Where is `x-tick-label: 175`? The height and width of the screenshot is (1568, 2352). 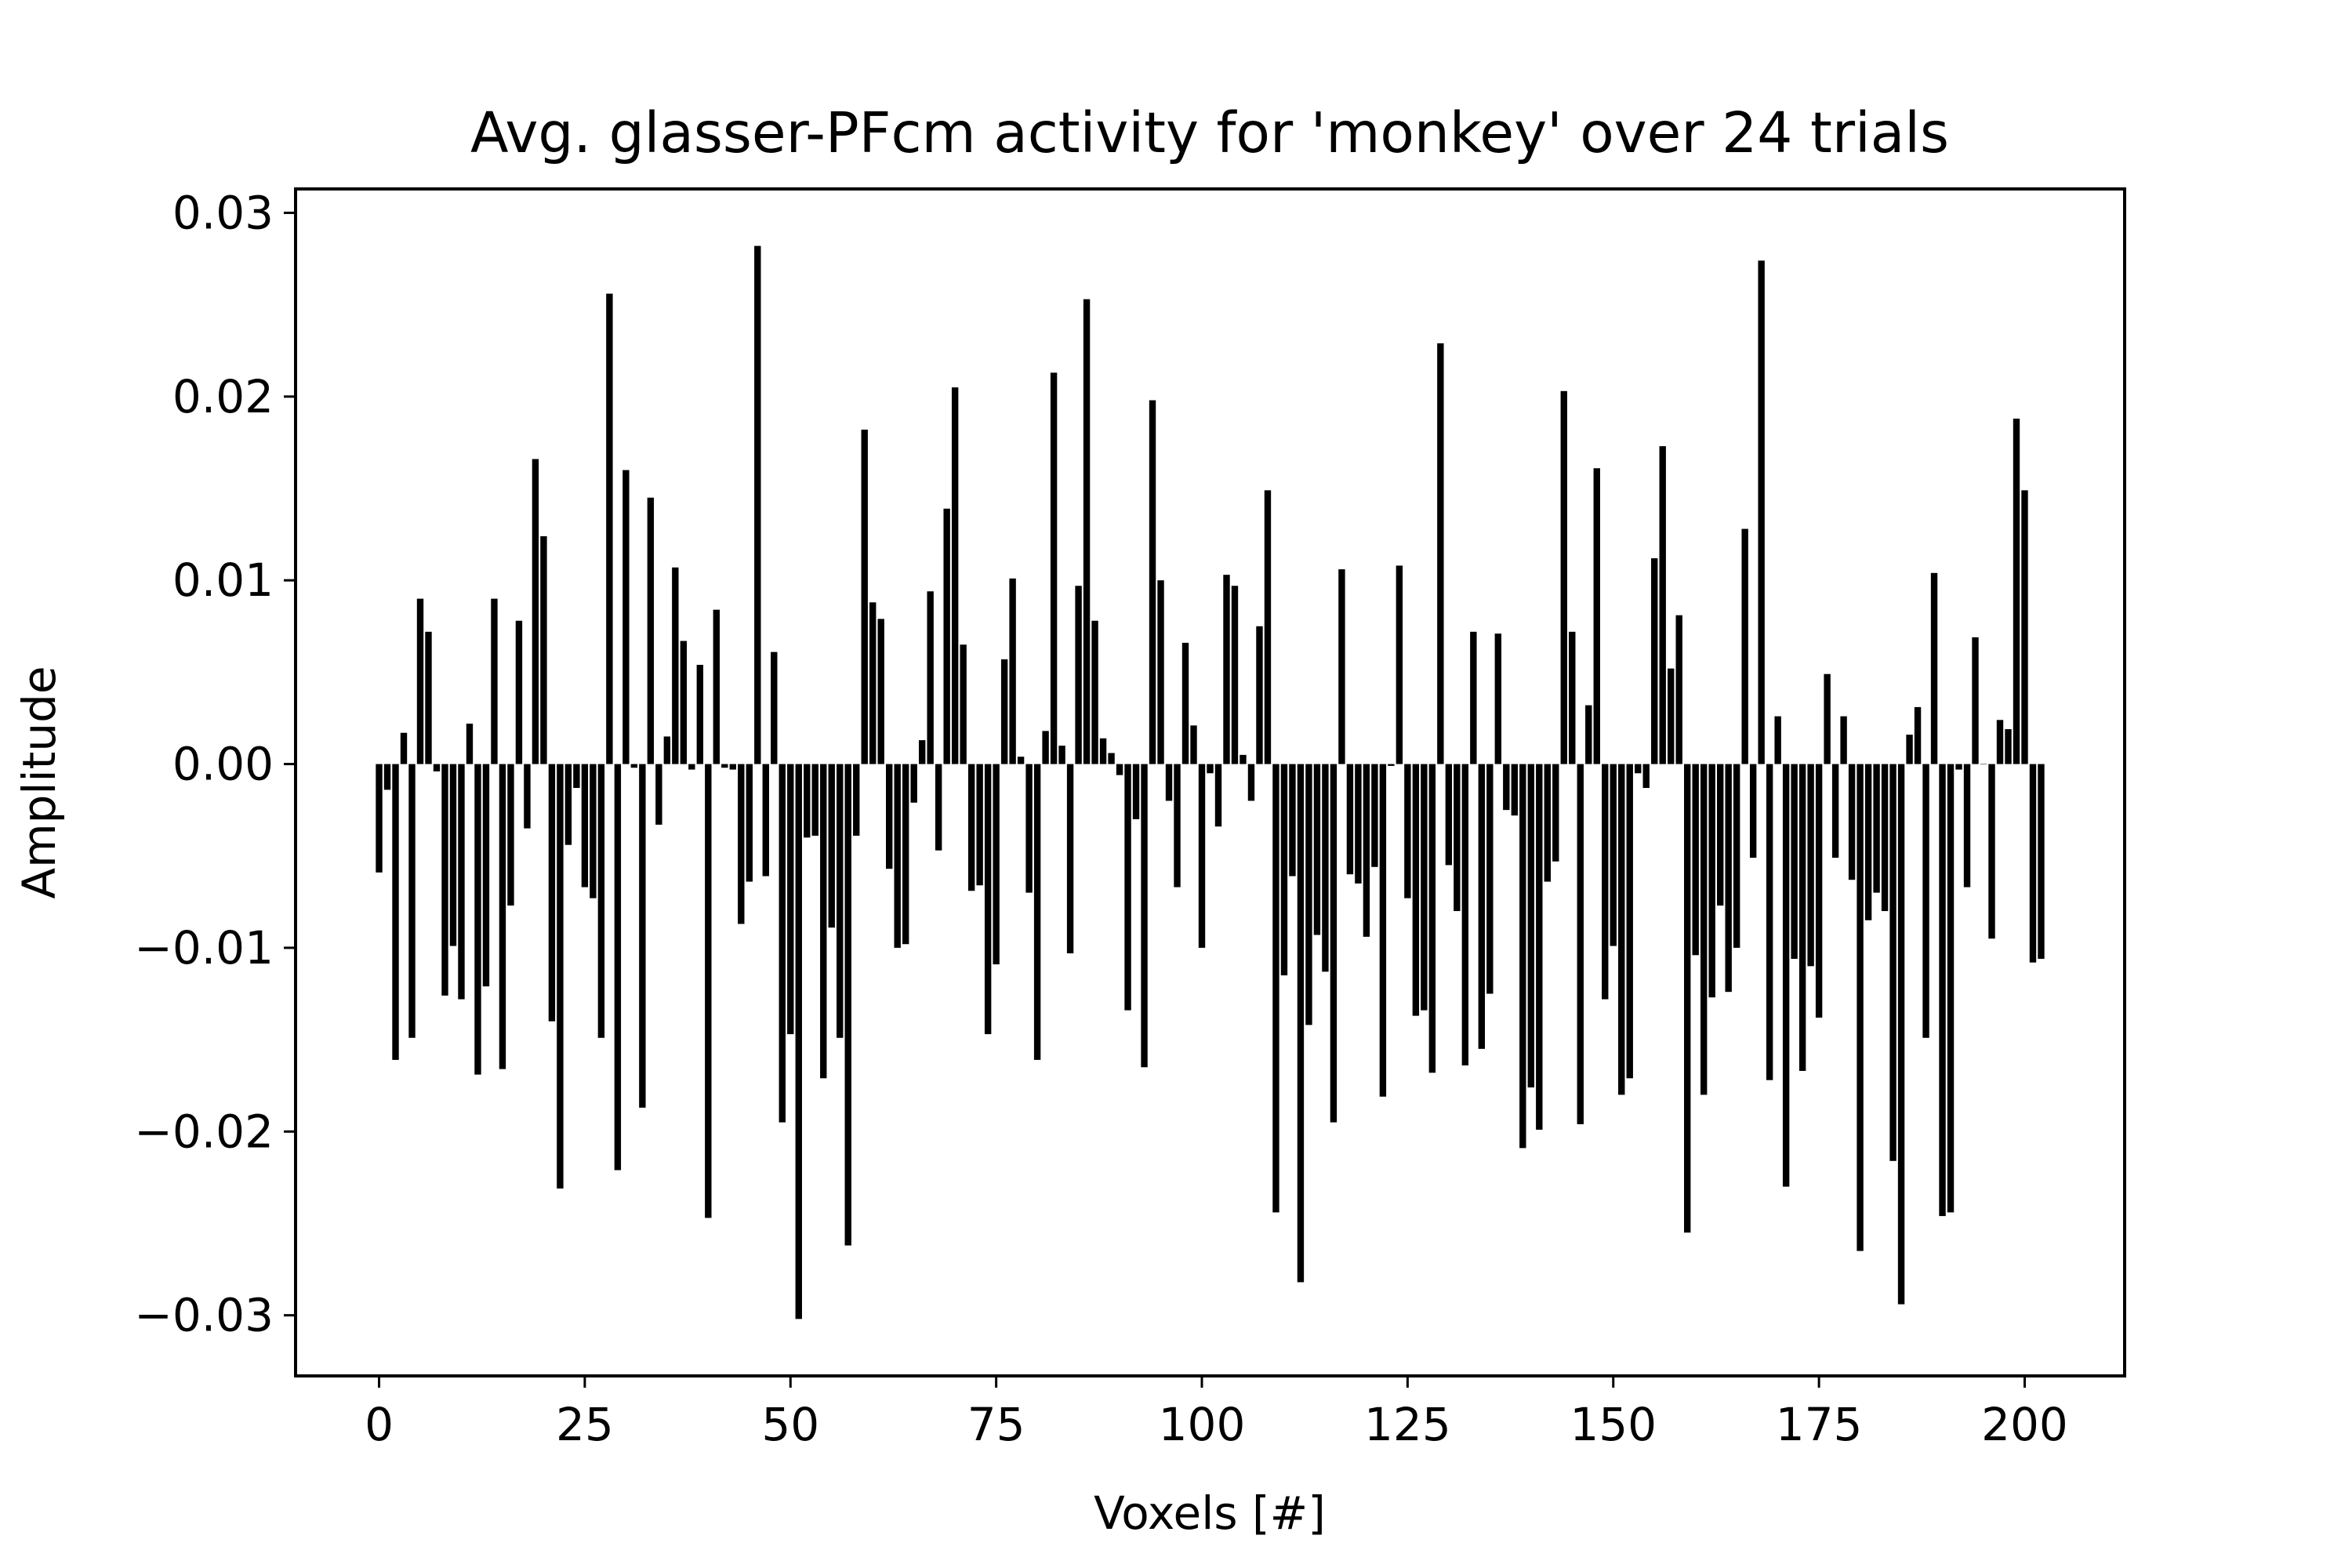 x-tick-label: 175 is located at coordinates (1819, 1424).